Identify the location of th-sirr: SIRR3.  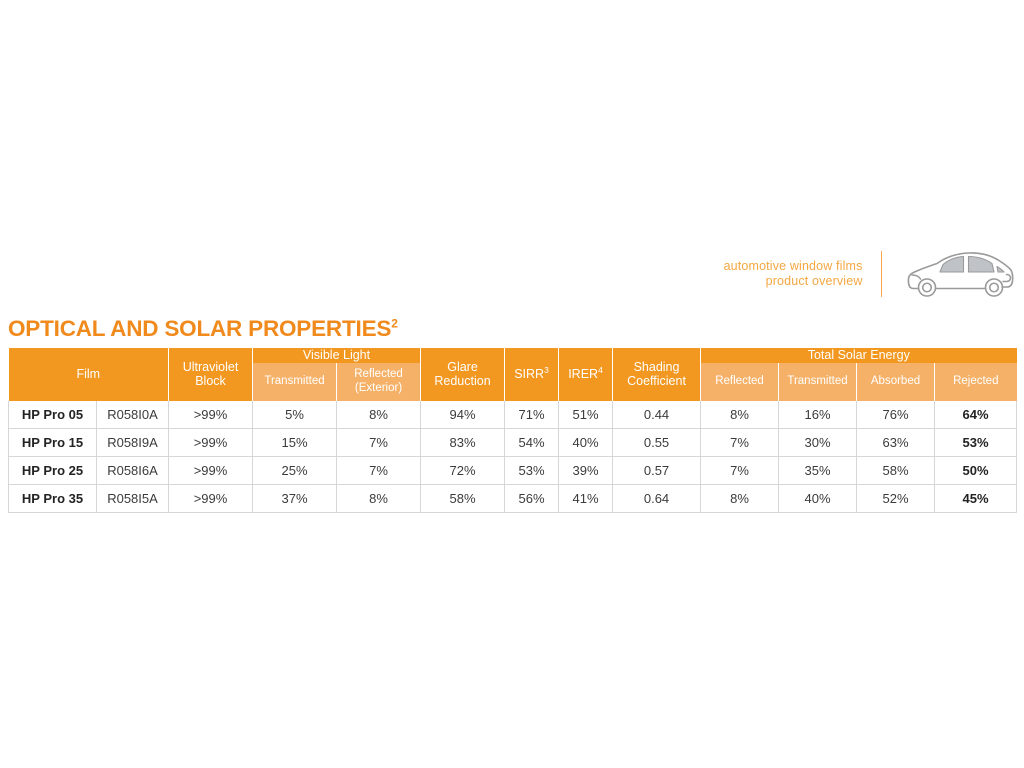
(532, 374).